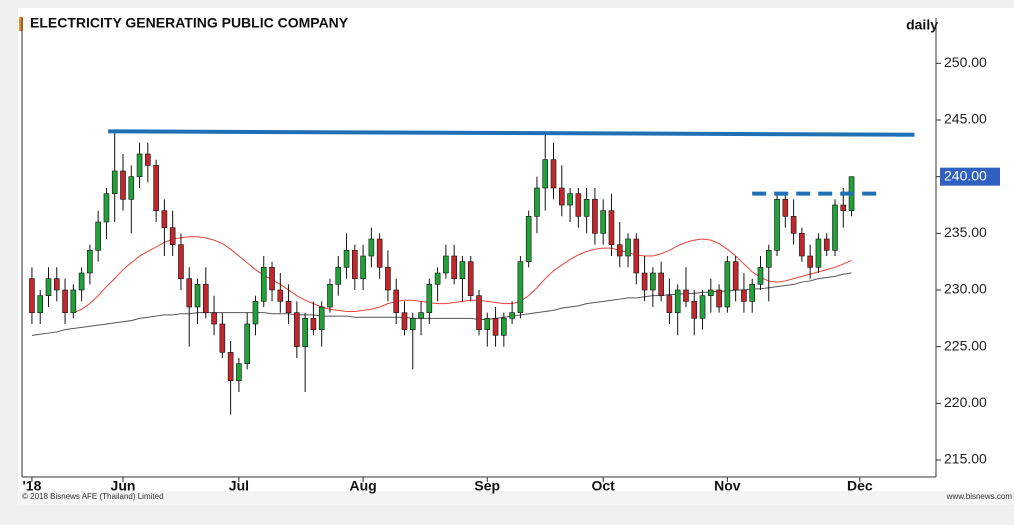  Describe the element at coordinates (21, 24) in the screenshot. I see `title-marker` at that location.